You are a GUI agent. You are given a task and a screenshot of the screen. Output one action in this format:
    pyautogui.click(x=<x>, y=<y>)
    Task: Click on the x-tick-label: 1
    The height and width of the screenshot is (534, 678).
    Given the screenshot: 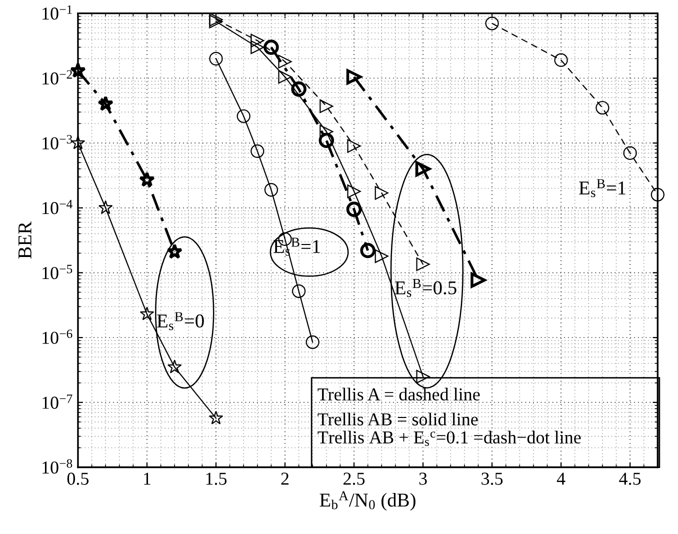 What is the action you would take?
    pyautogui.click(x=147, y=478)
    